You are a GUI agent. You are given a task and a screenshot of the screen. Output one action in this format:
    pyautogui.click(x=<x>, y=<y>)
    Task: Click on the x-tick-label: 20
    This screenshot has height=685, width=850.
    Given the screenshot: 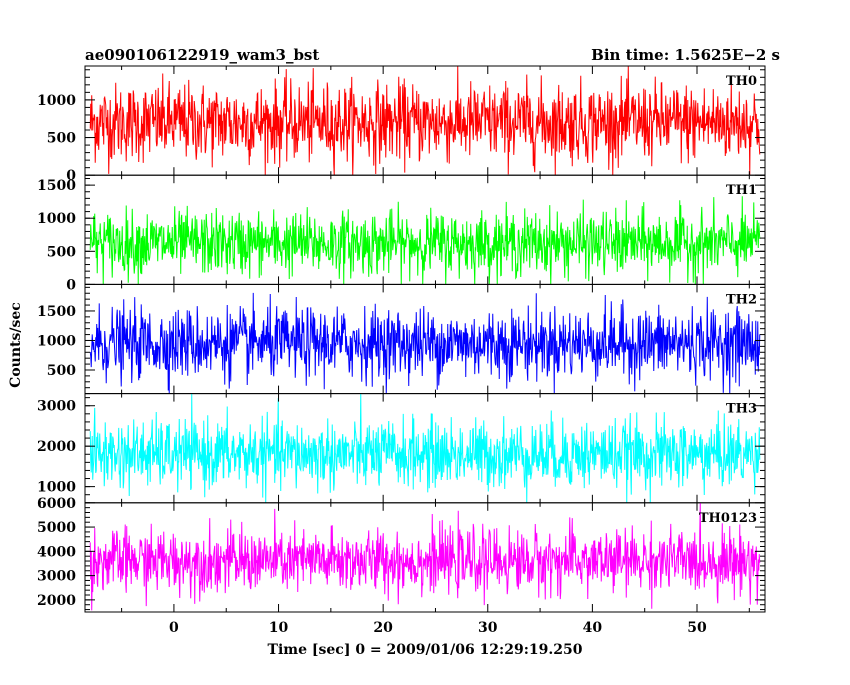 What is the action you would take?
    pyautogui.click(x=383, y=628)
    